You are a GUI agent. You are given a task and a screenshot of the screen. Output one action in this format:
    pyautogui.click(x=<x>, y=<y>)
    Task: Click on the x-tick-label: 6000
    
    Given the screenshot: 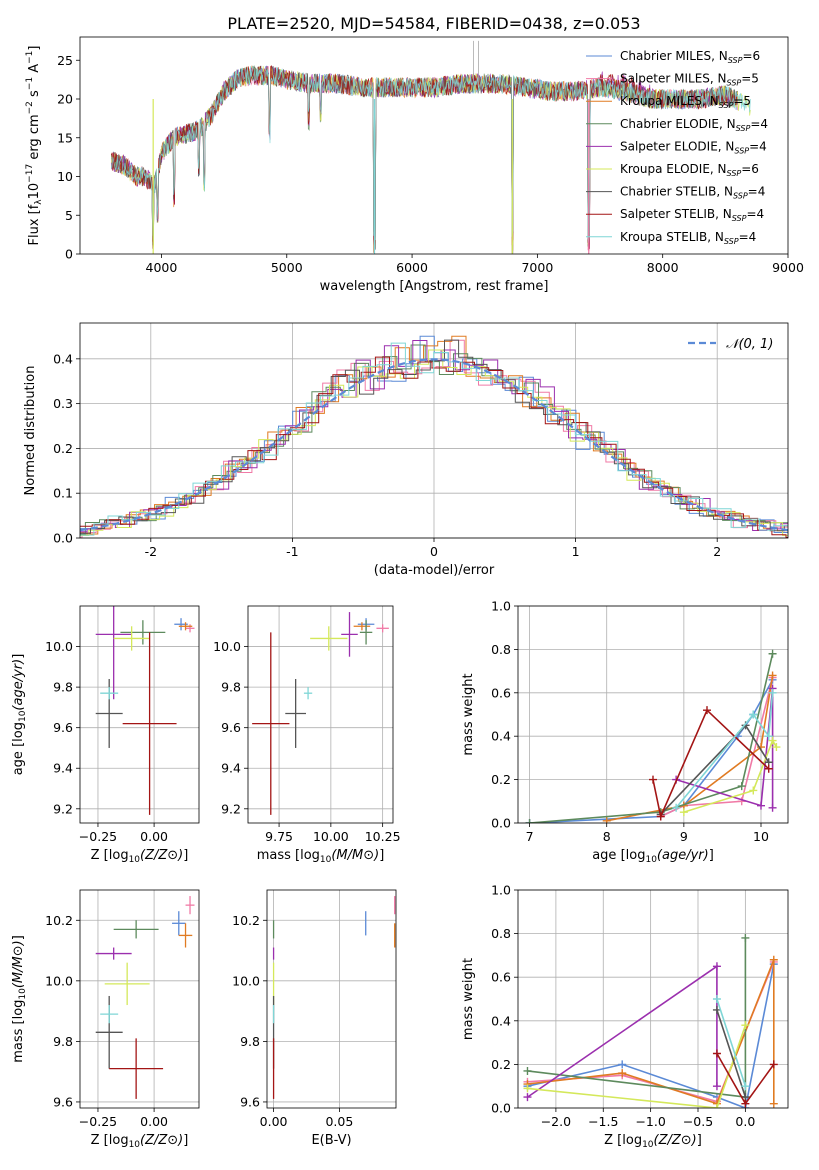 What is the action you would take?
    pyautogui.click(x=412, y=267)
    